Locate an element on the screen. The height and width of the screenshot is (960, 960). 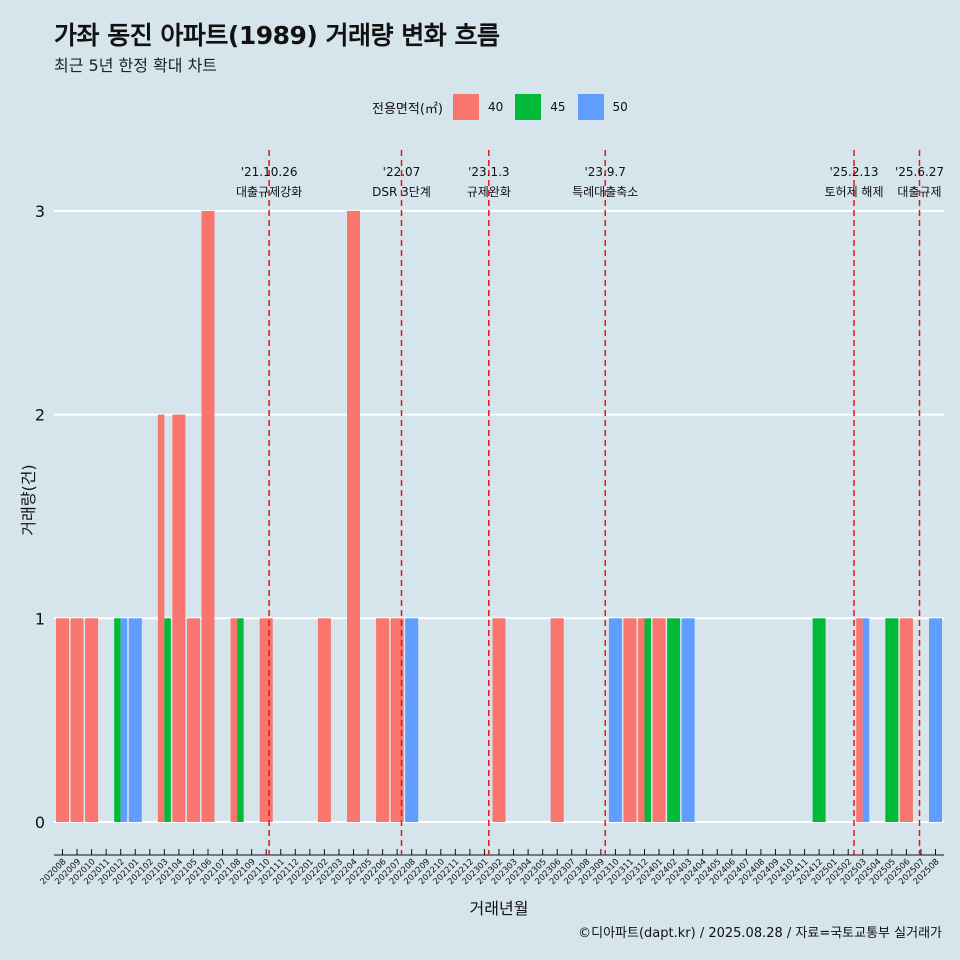
legend-label-40: 40 is located at coordinates (495, 107).